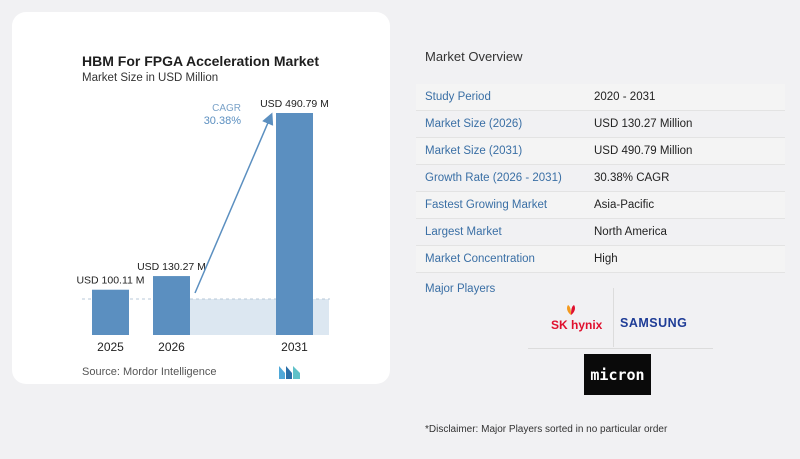 The height and width of the screenshot is (459, 800). Describe the element at coordinates (617, 374) in the screenshot. I see `micron-logo: micron` at that location.